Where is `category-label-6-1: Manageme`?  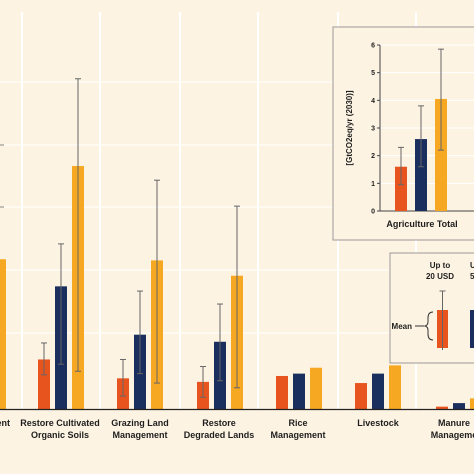
category-label-6-1: Manageme is located at coordinates (452, 435).